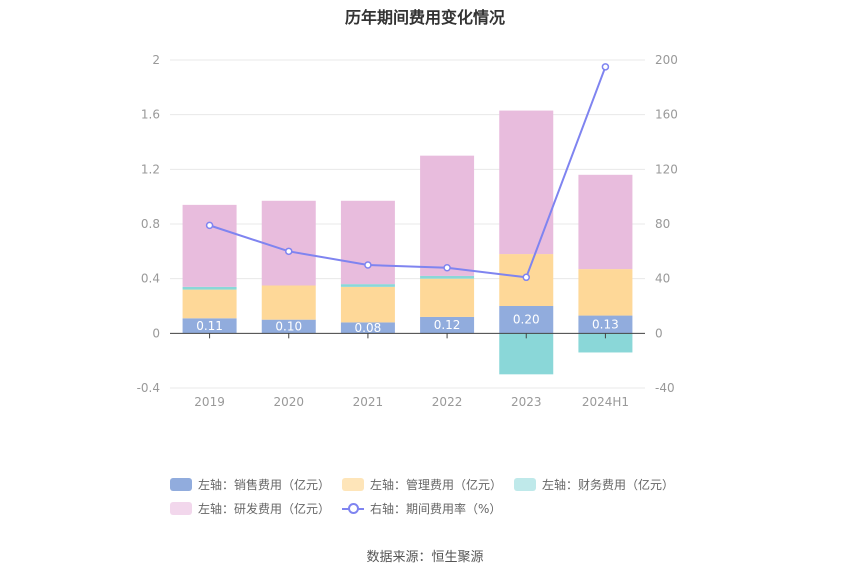 Image resolution: width=850 pixels, height=575 pixels. I want to click on x-tick-label: 2024H1, so click(605, 402).